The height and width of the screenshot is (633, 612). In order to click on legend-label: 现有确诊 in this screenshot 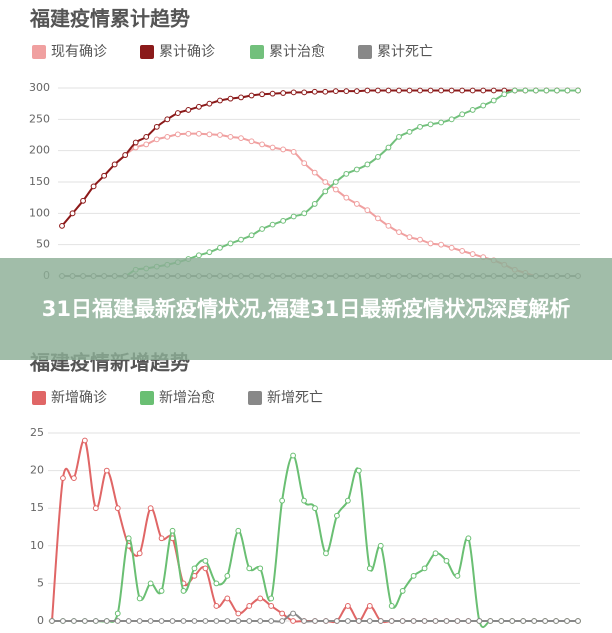, I will do `click(79, 52)`.